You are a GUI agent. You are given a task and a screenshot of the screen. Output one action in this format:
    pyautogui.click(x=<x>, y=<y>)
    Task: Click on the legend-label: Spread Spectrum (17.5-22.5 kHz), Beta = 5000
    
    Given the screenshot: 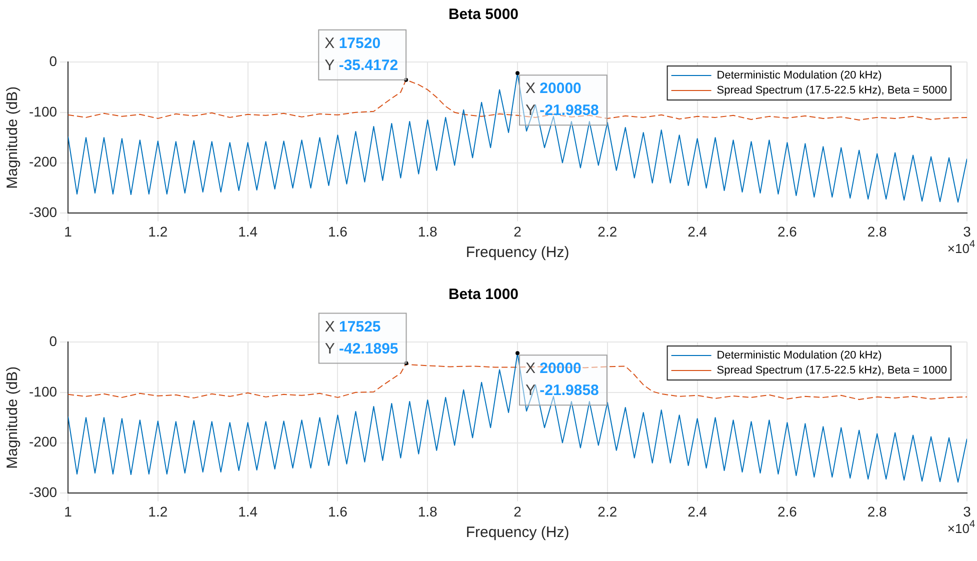 What is the action you would take?
    pyautogui.click(x=832, y=90)
    